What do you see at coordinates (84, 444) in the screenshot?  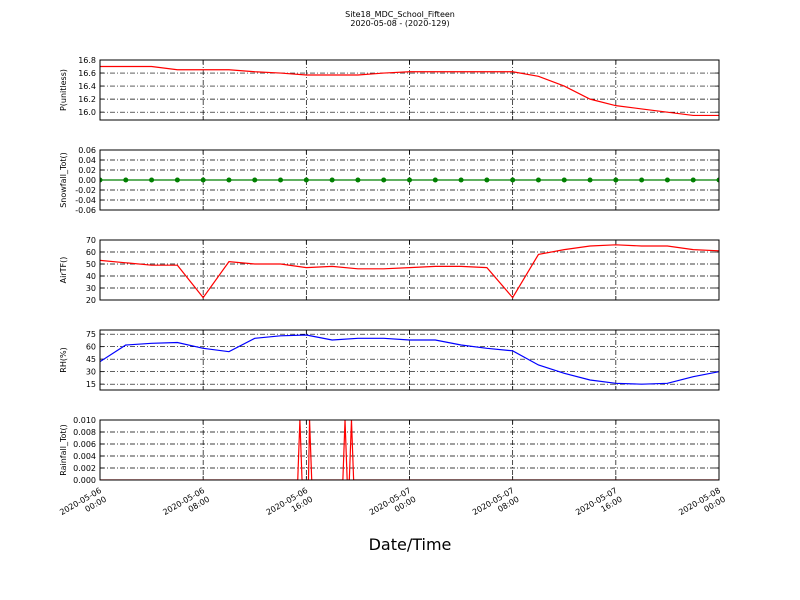 I see `y-tick-label: 0.006` at bounding box center [84, 444].